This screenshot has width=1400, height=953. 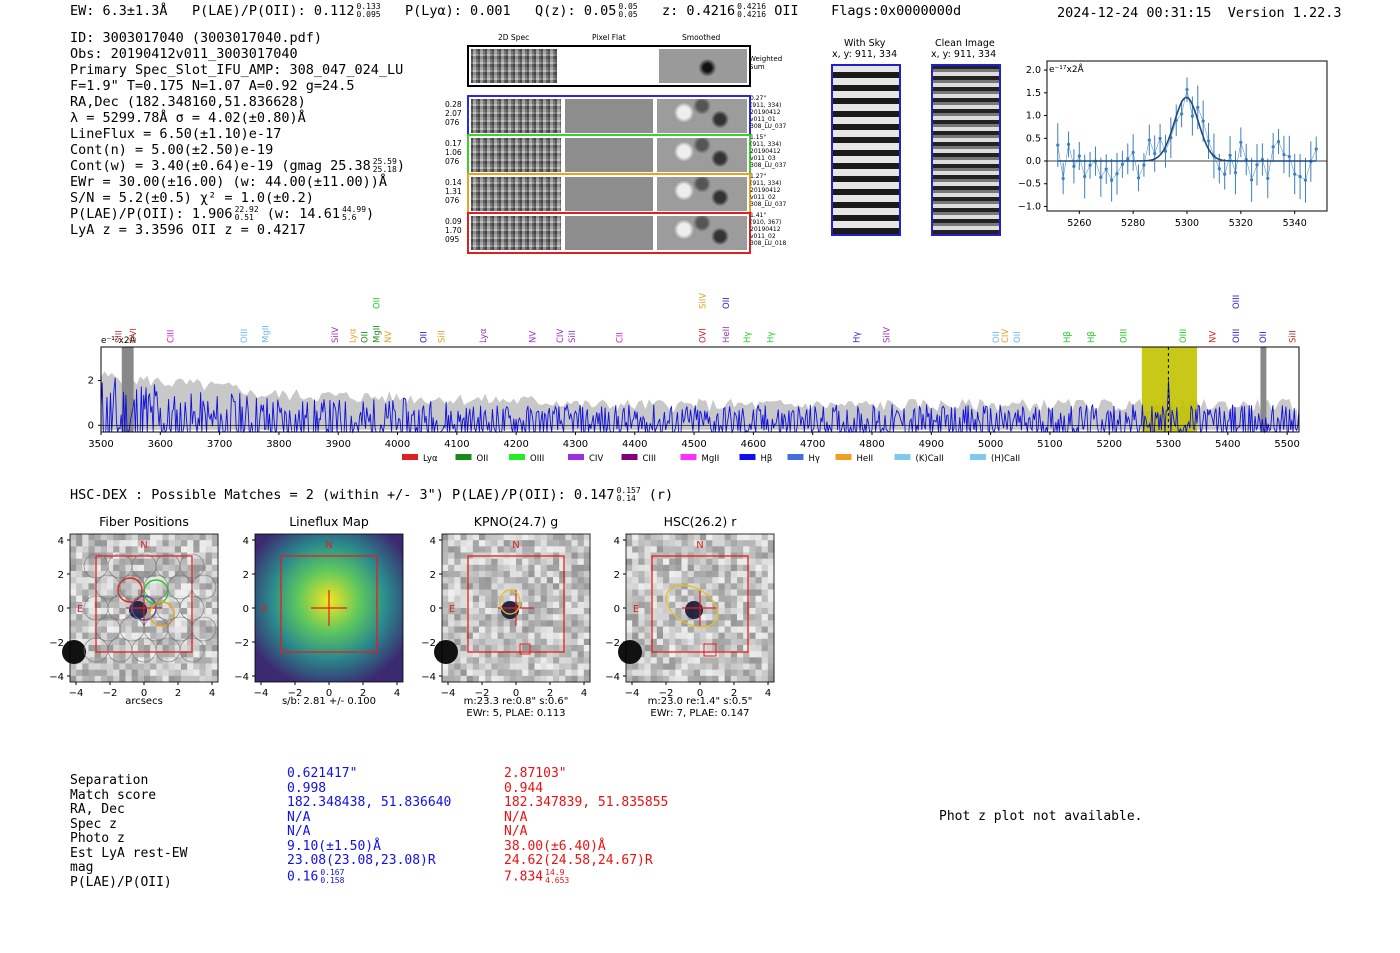 What do you see at coordinates (246, 609) in the screenshot?
I see `panel-ytick-label: 0` at bounding box center [246, 609].